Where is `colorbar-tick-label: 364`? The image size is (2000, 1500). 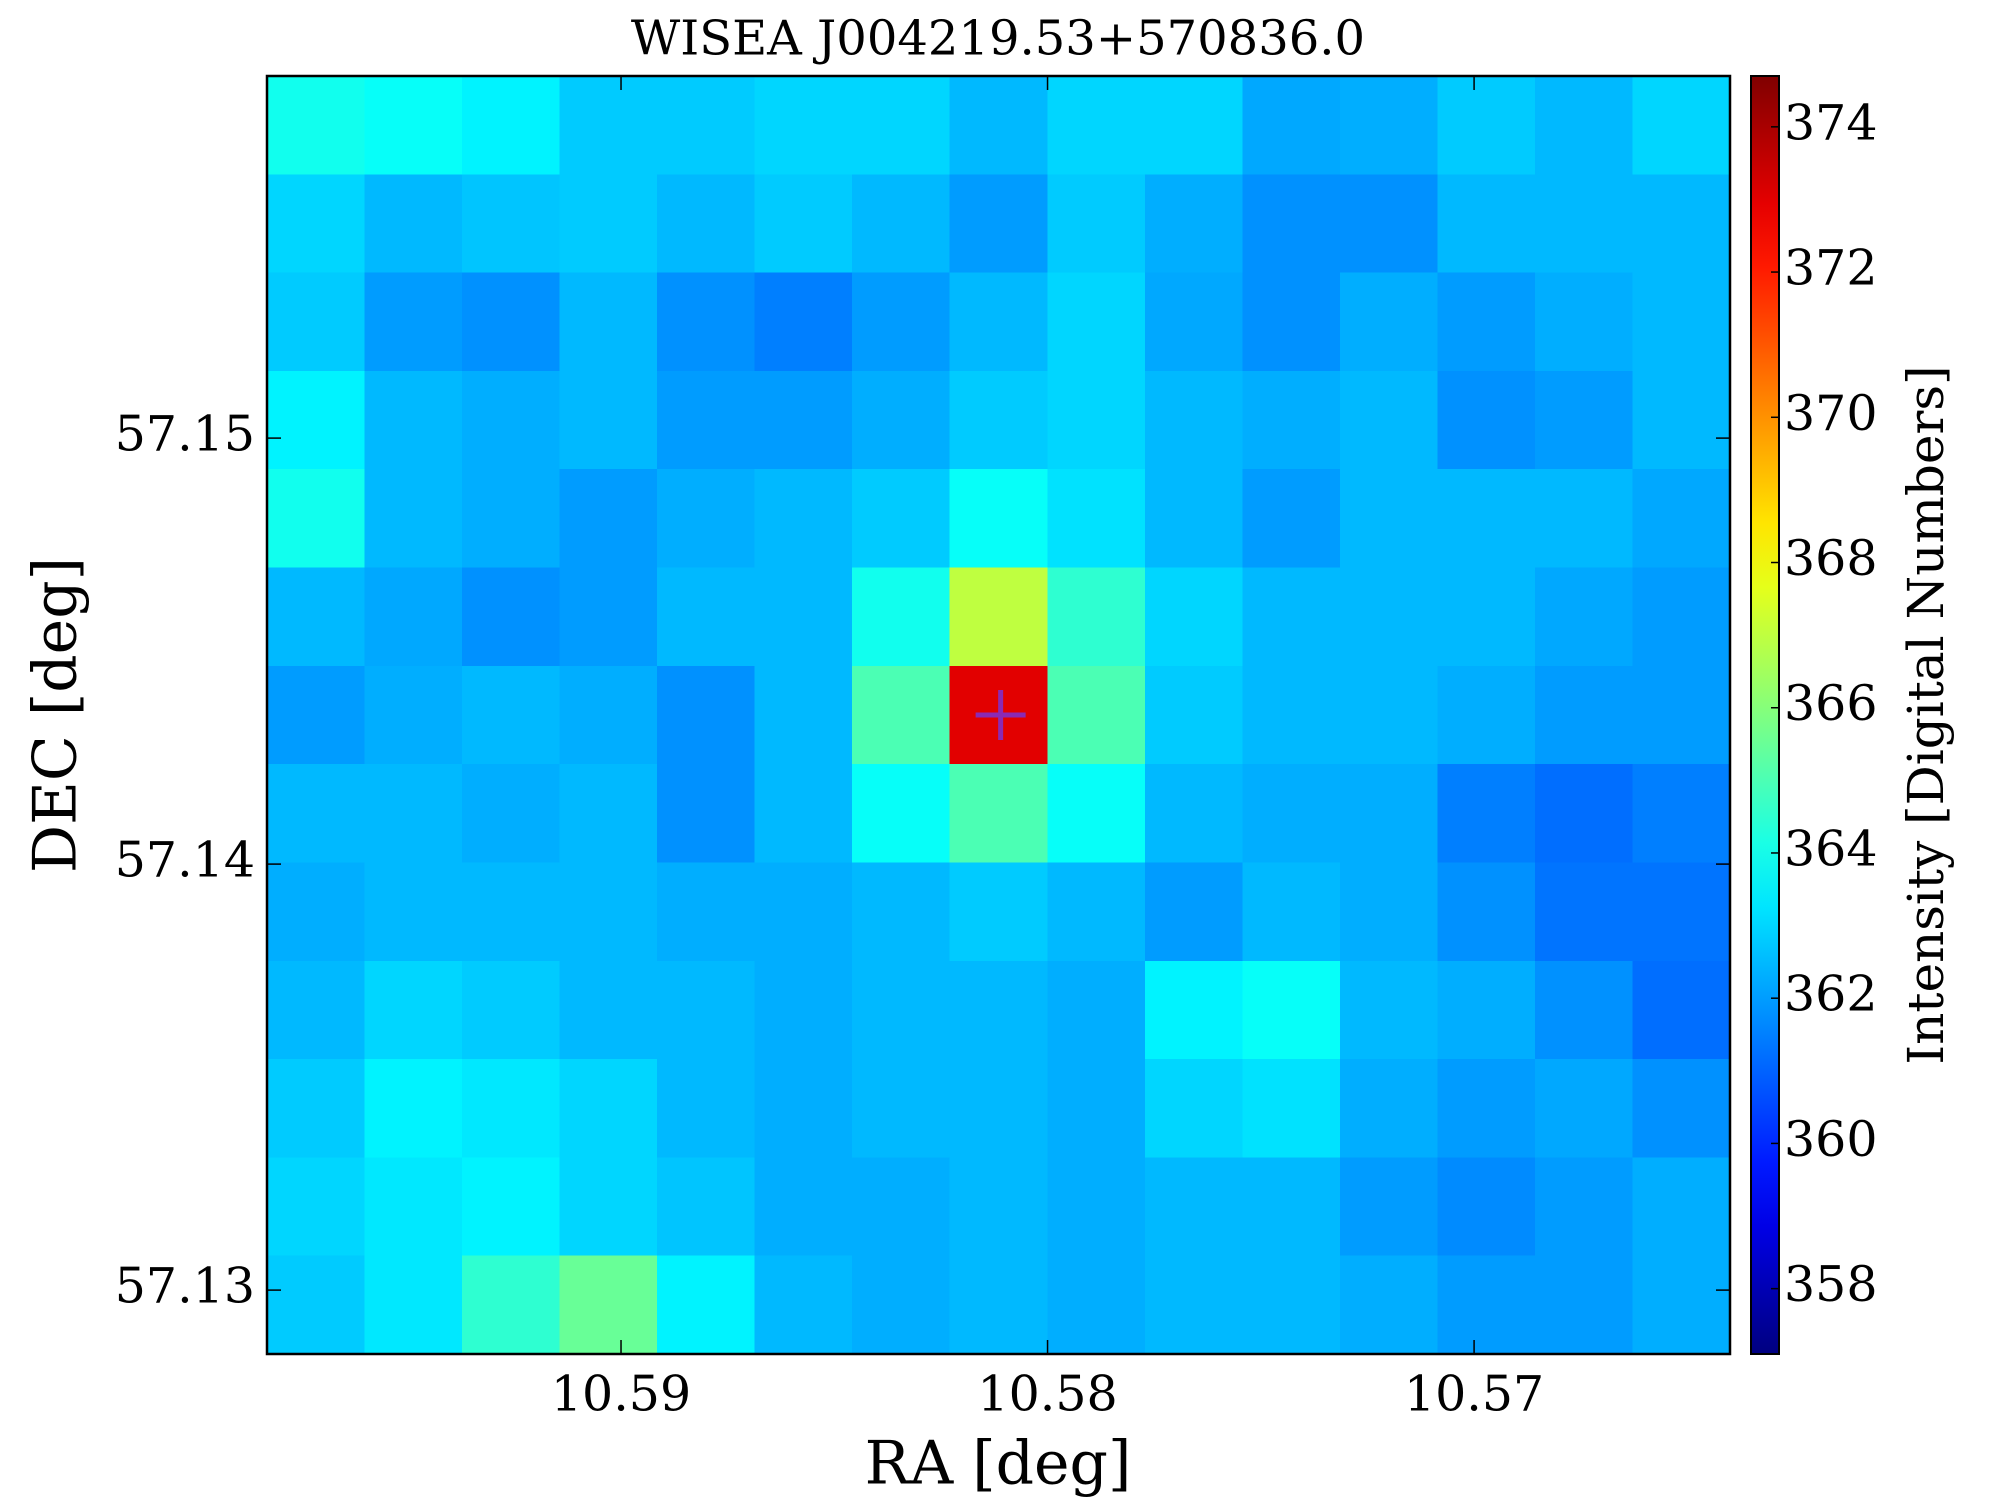 colorbar-tick-label: 364 is located at coordinates (1831, 848).